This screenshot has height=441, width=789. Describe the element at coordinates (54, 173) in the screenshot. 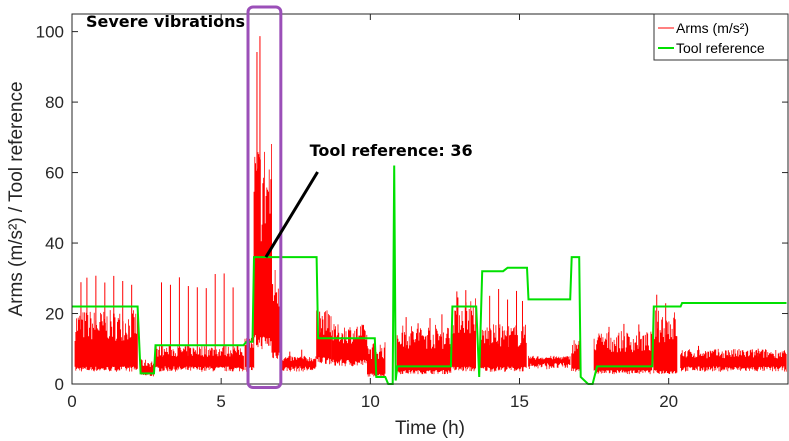

I see `y-tick-label: 60` at that location.